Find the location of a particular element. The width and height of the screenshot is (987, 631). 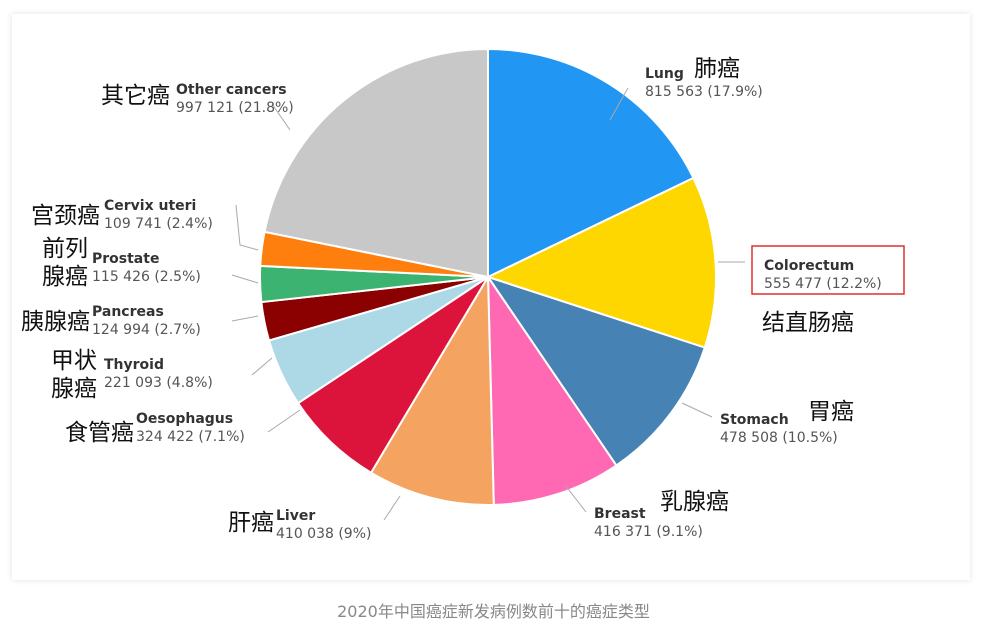

pie-slice-oesophagus is located at coordinates (392, 375).